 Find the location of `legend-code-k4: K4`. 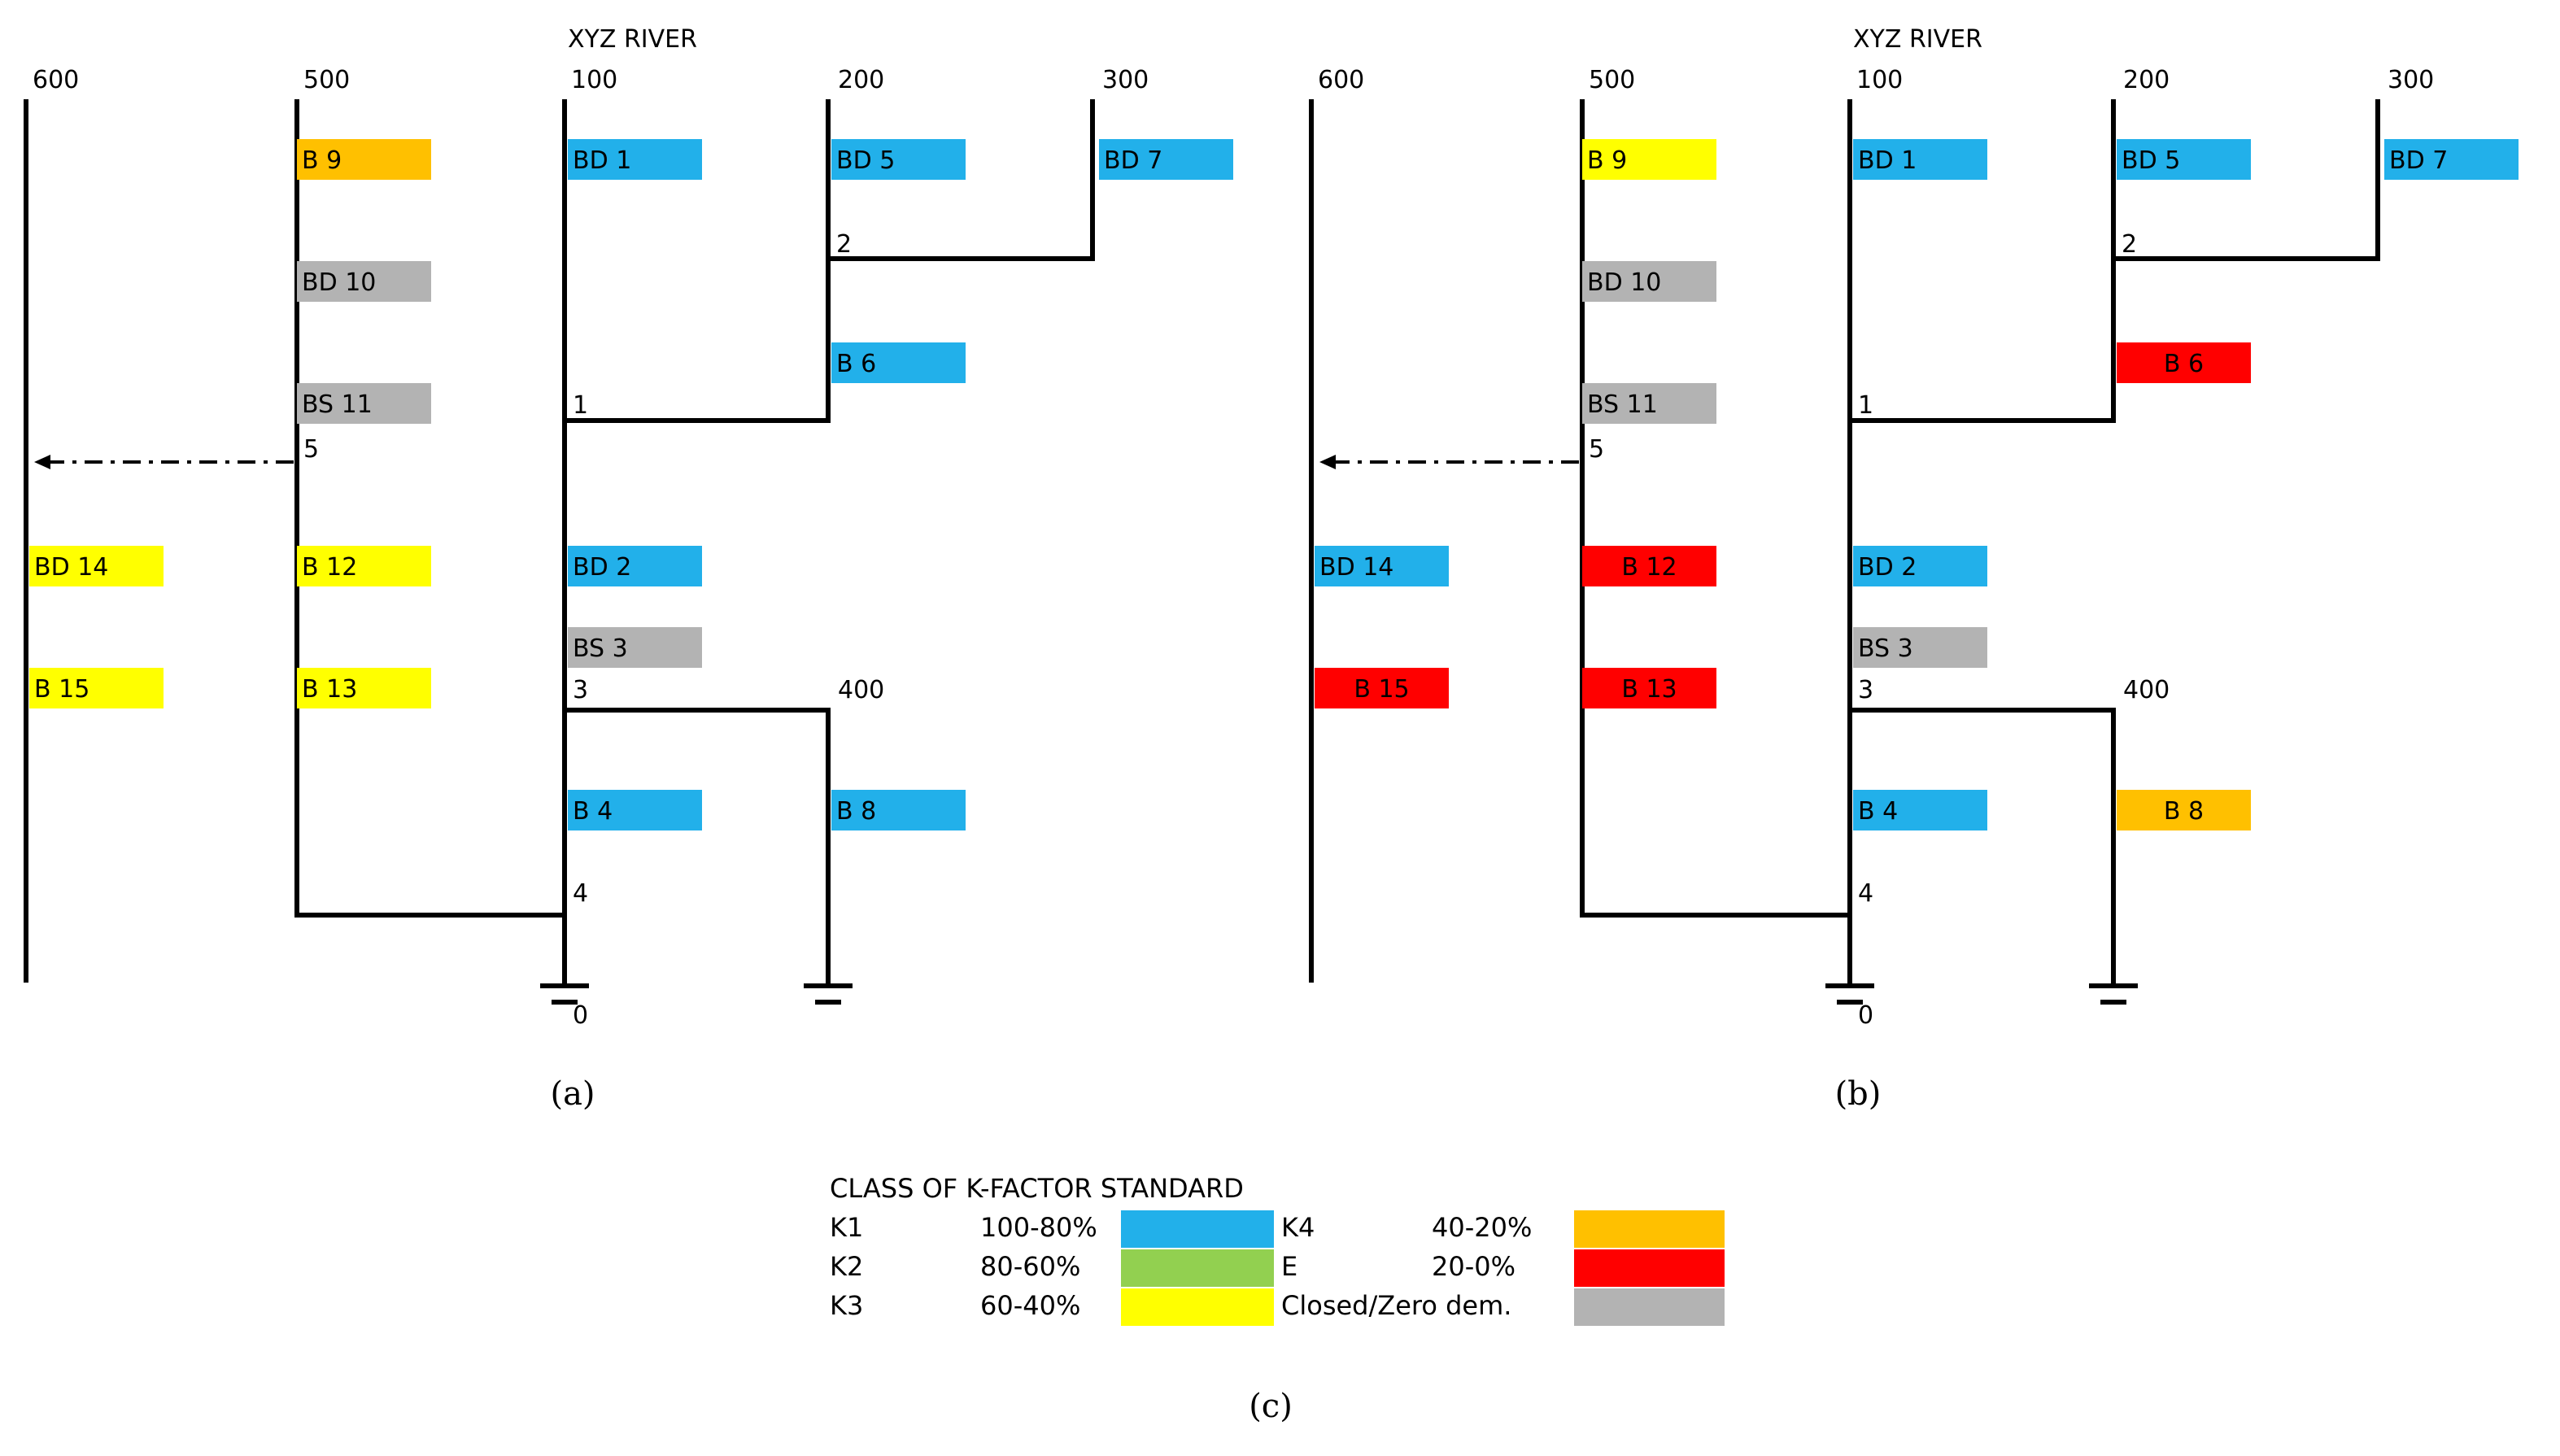

legend-code-k4: K4 is located at coordinates (1298, 1228).